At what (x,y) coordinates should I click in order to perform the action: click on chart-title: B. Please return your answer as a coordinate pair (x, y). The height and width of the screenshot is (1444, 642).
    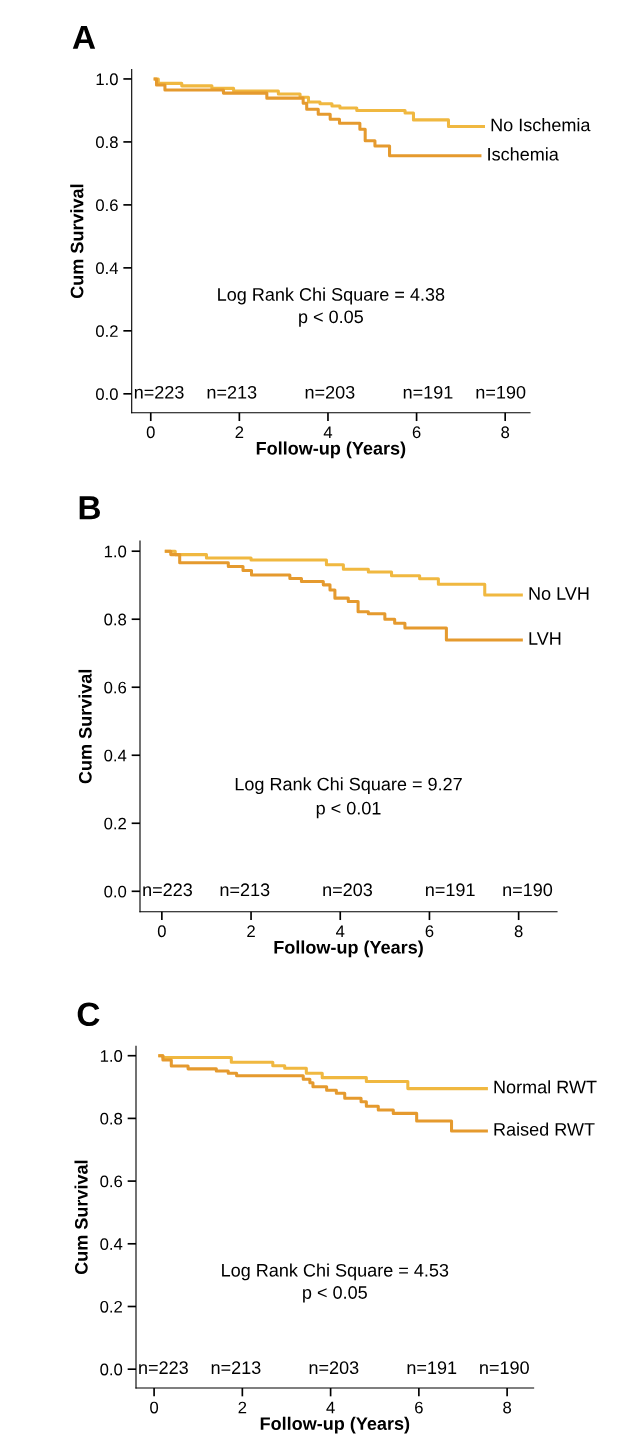
    Looking at the image, I should click on (90, 508).